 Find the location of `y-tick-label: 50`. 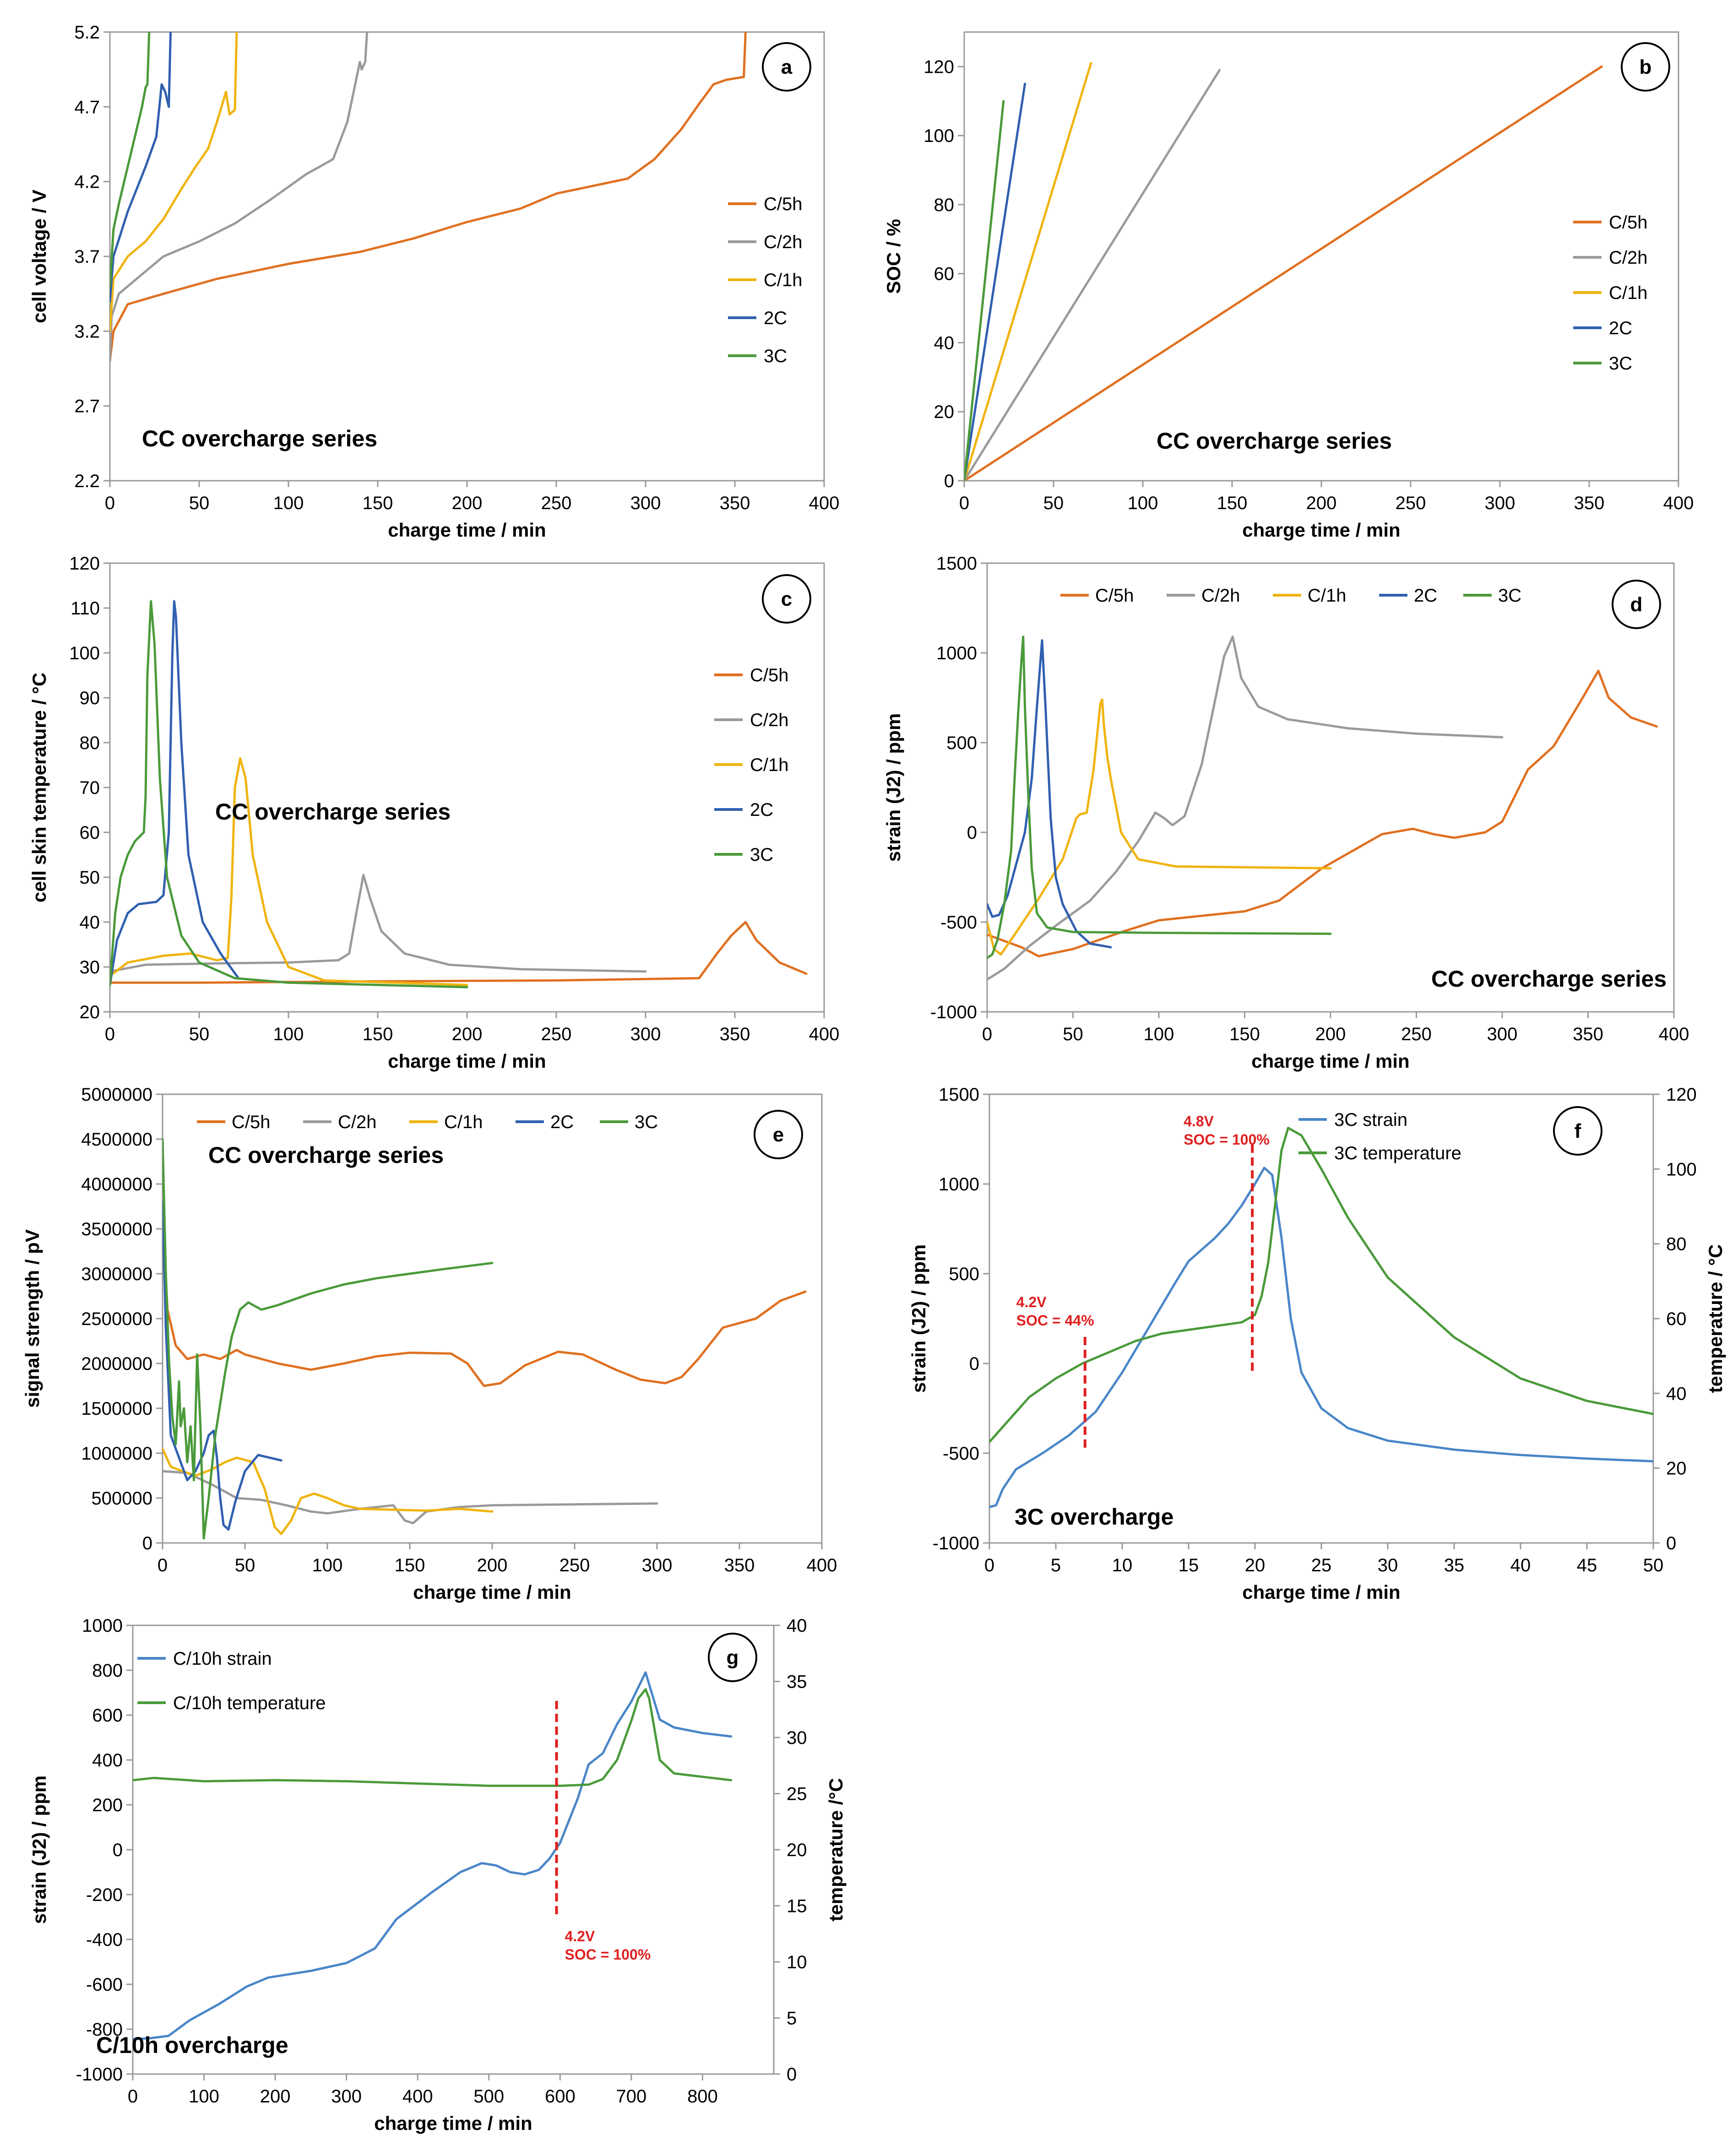

y-tick-label: 50 is located at coordinates (90, 878).